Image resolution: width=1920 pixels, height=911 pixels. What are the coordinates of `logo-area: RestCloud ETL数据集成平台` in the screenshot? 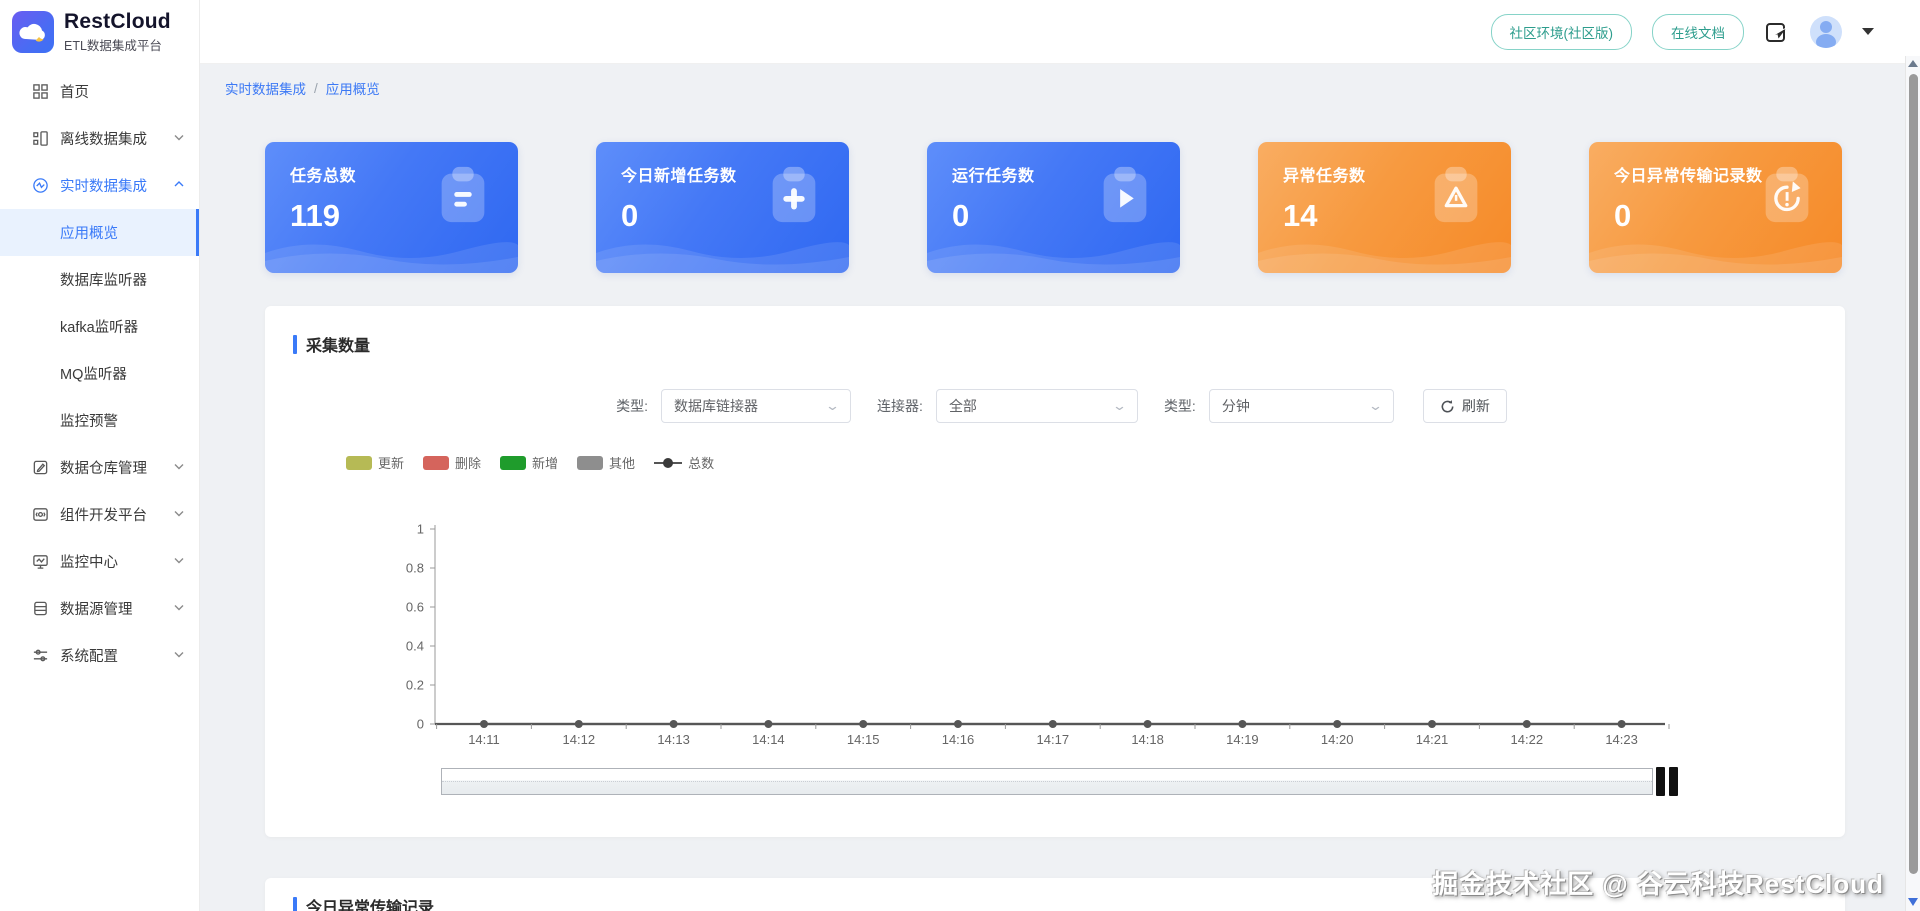 It's located at (99, 32).